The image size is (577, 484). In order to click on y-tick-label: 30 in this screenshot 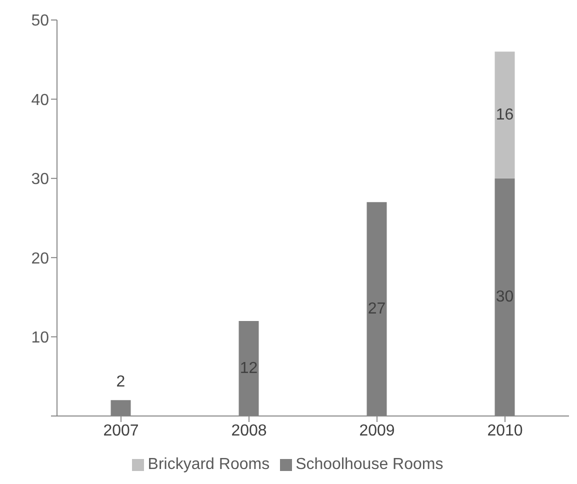, I will do `click(40, 179)`.